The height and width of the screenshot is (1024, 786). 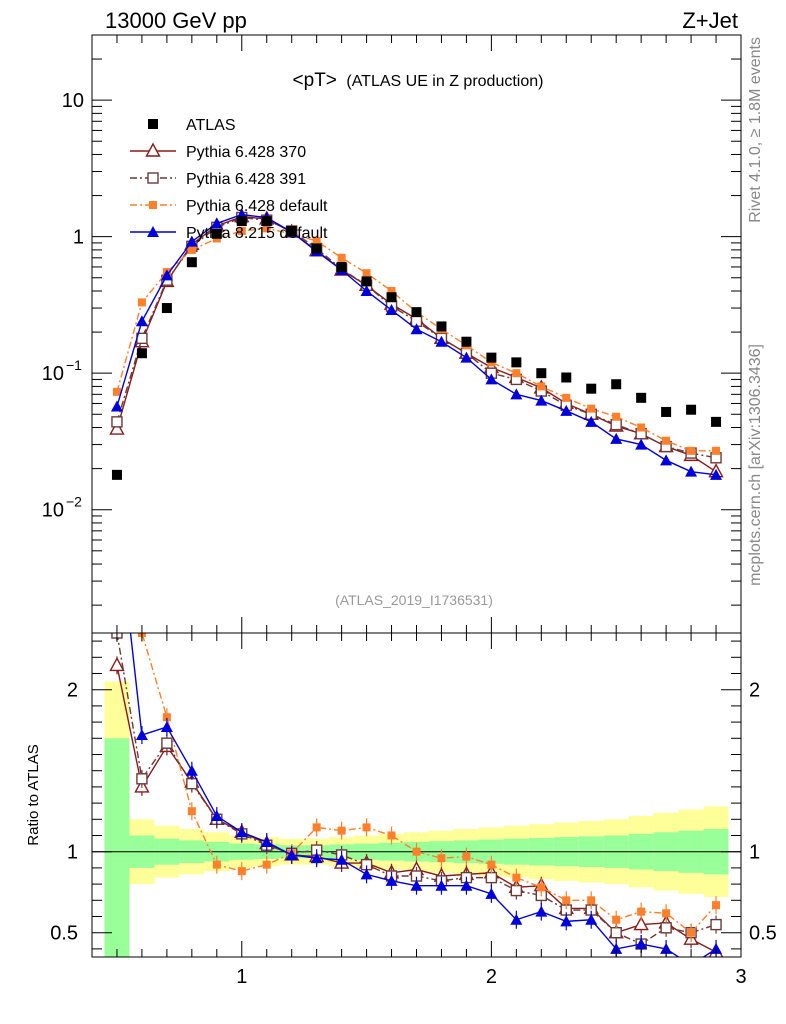 What do you see at coordinates (153, 231) in the screenshot?
I see `legend-marker-pythia-8-215-default` at bounding box center [153, 231].